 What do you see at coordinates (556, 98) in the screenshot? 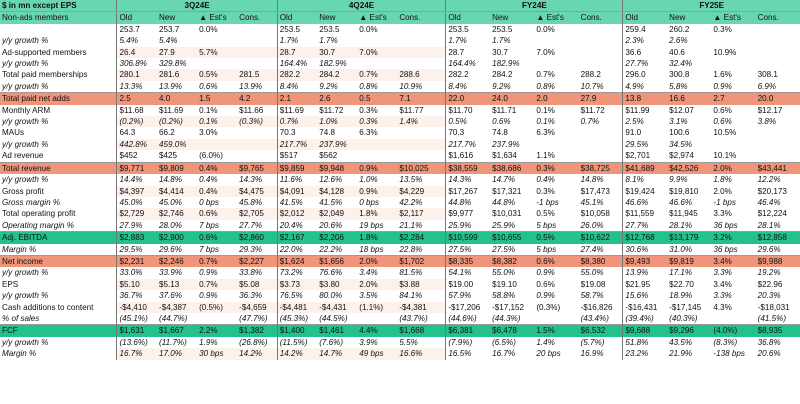
I see `table-cell: 2.0` at bounding box center [556, 98].